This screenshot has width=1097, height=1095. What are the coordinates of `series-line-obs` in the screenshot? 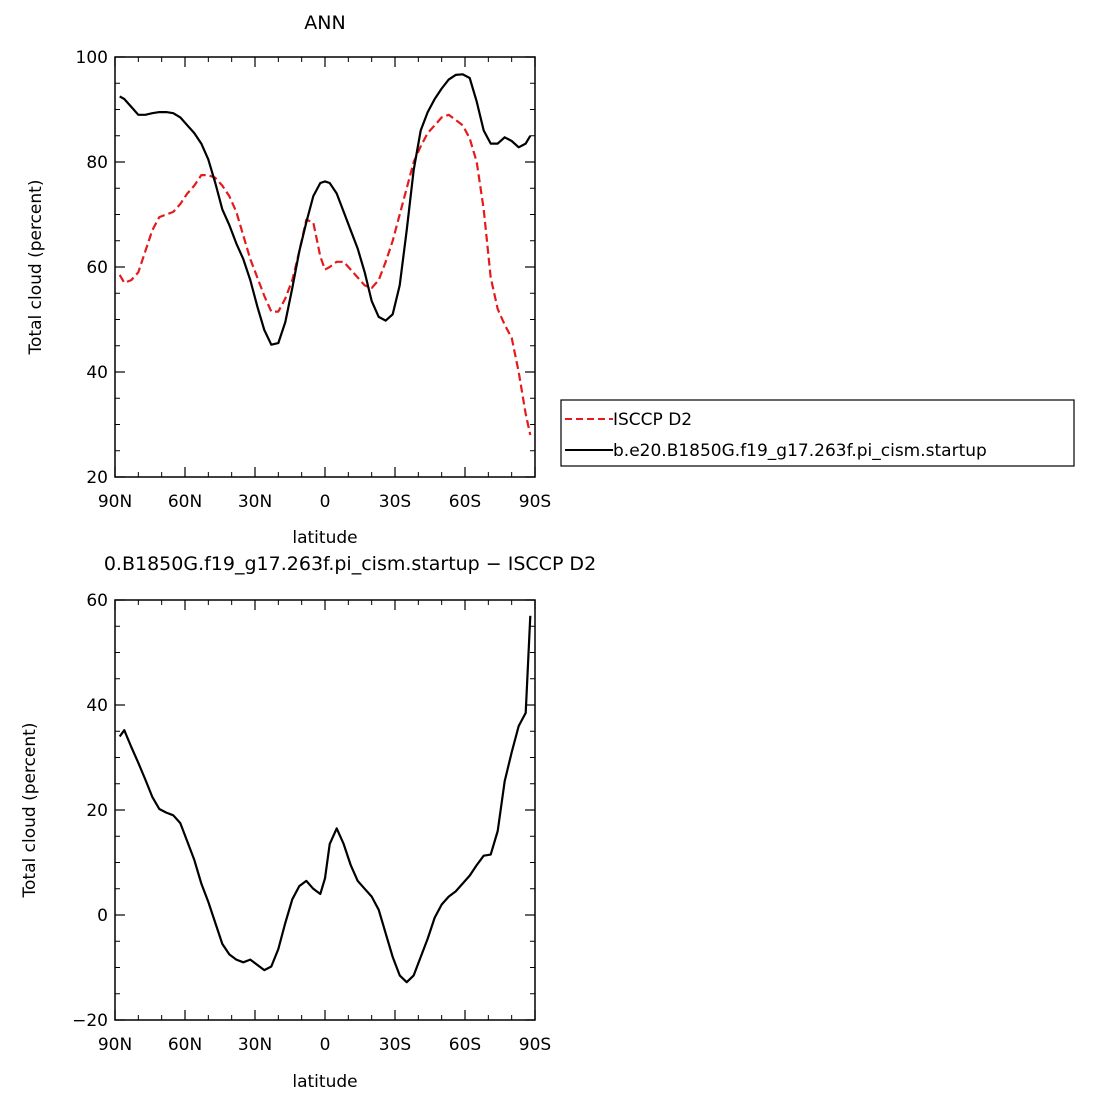 It's located at (325, 274).